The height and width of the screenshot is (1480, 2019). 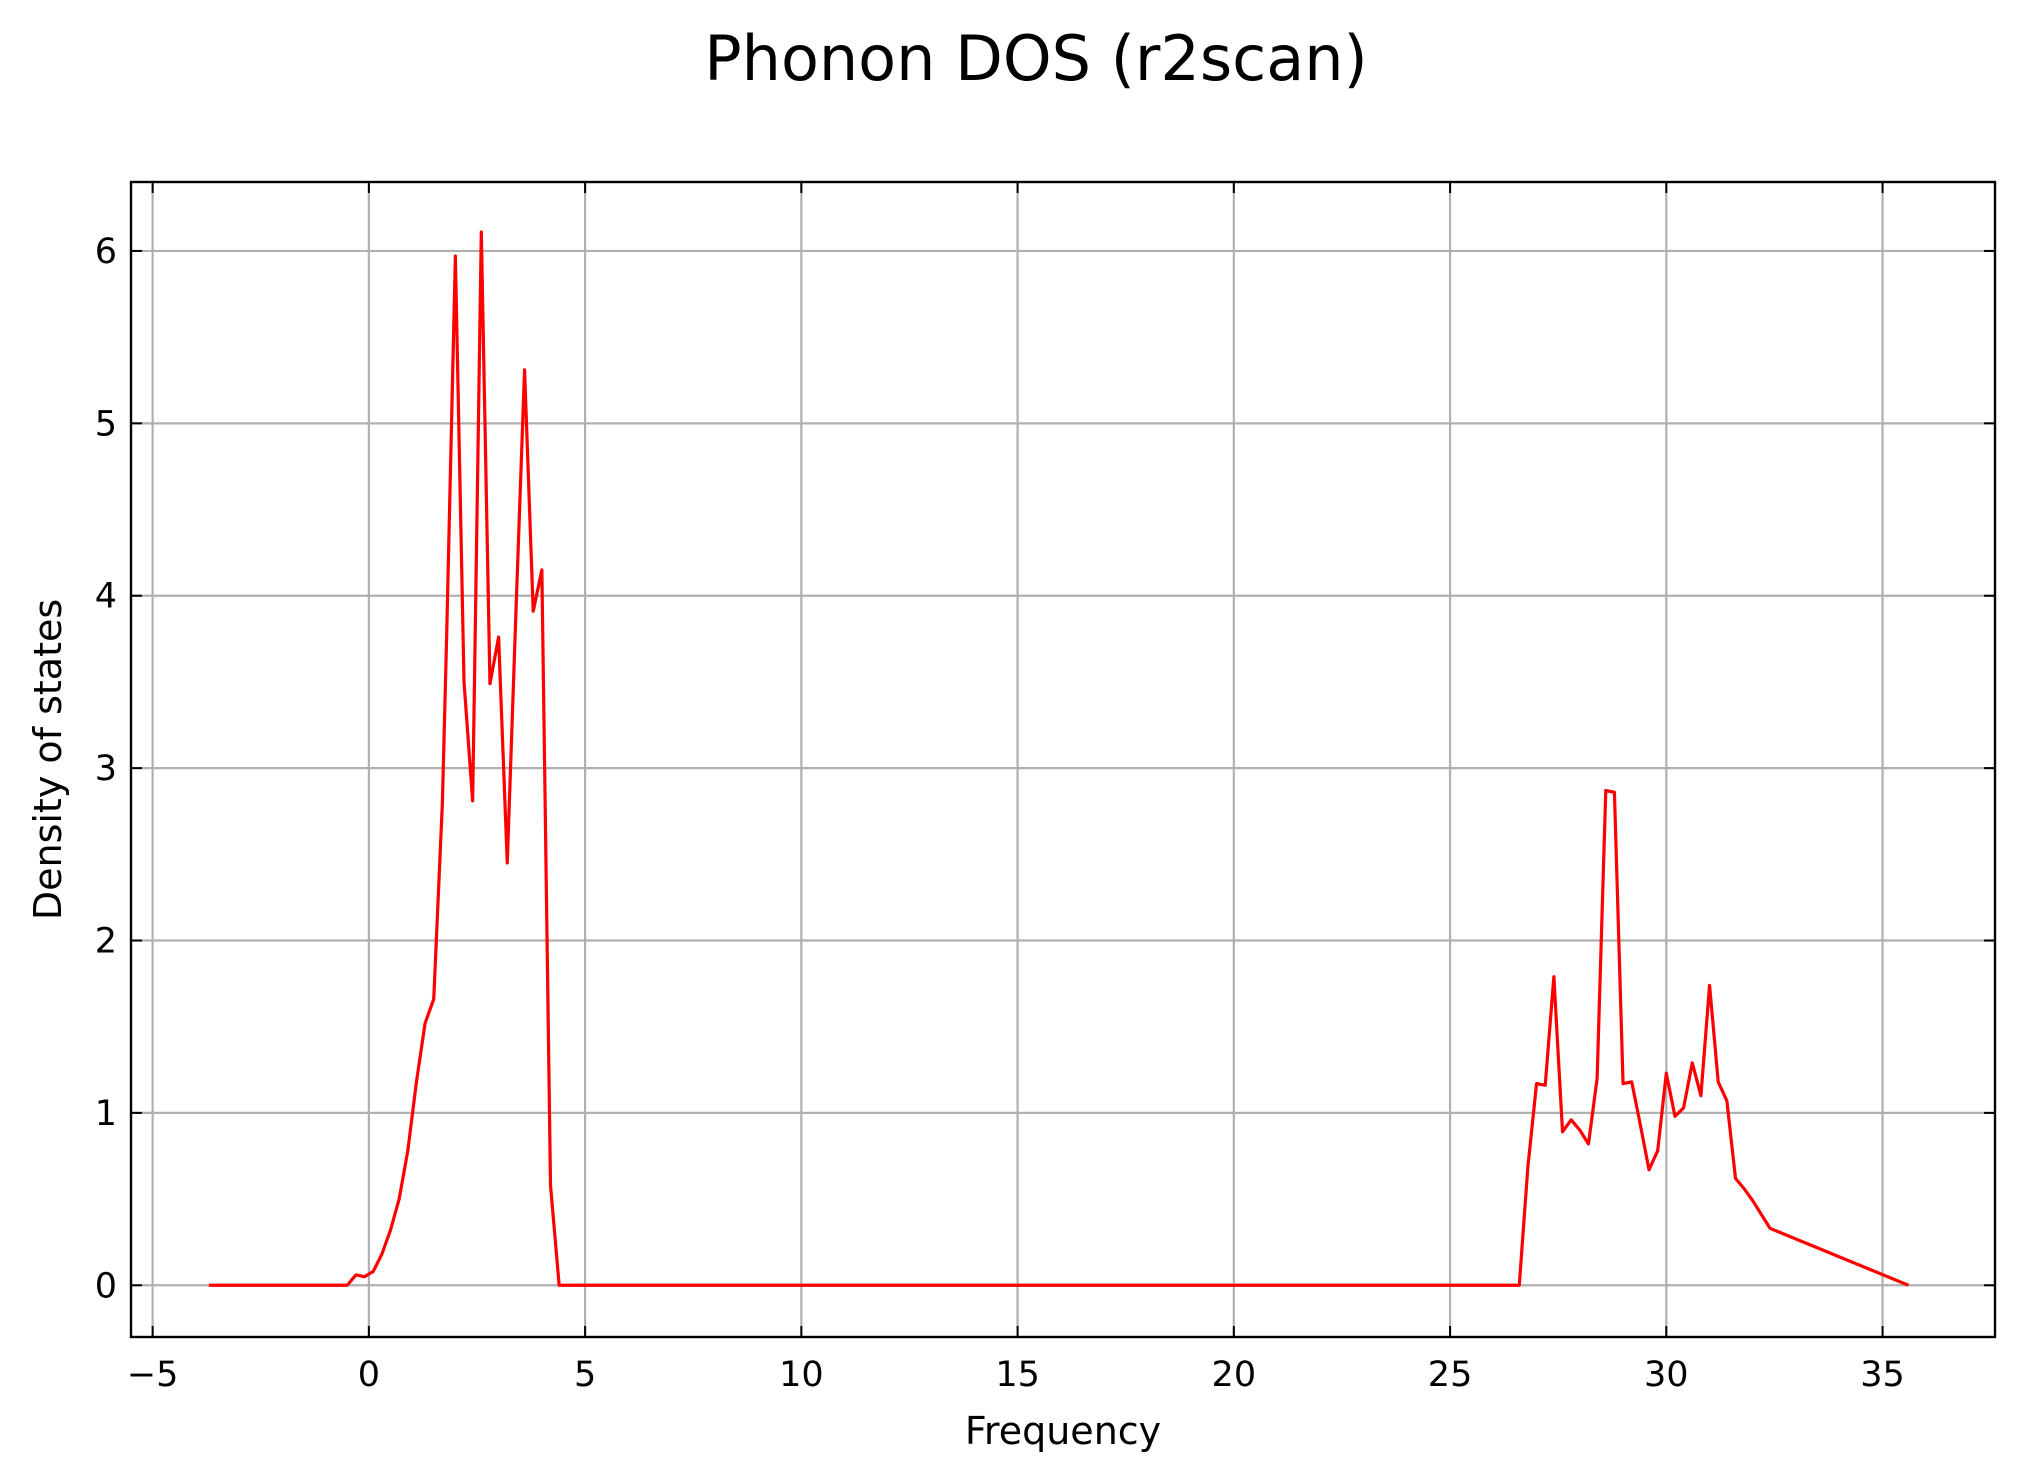 I want to click on x-tick-label: −5, so click(x=153, y=1375).